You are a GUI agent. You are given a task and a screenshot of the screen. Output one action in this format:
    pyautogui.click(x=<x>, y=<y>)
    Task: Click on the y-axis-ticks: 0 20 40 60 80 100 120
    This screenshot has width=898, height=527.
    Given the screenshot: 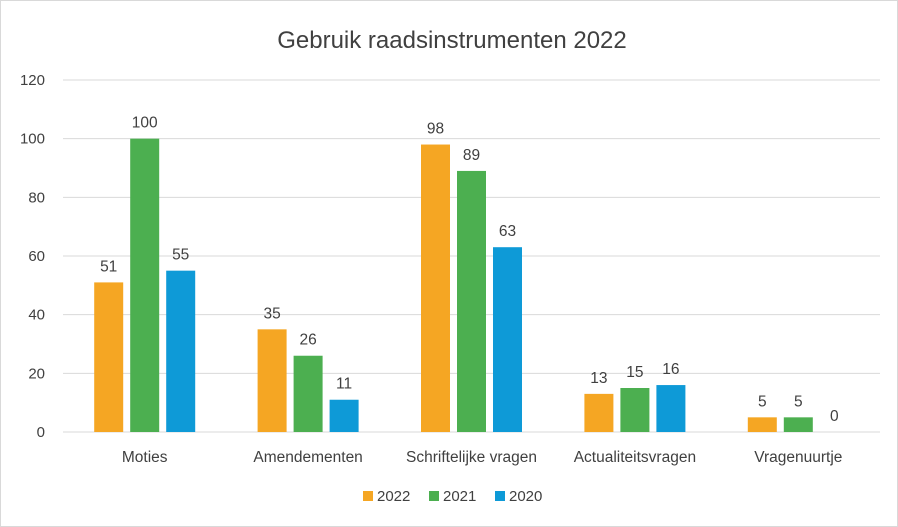 What is the action you would take?
    pyautogui.click(x=32, y=256)
    